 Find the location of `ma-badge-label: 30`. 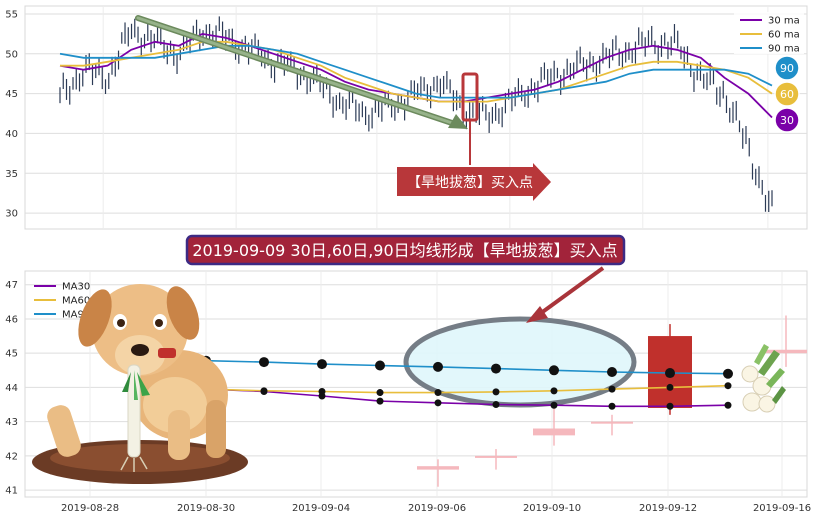

ma-badge-label: 30 is located at coordinates (787, 120).